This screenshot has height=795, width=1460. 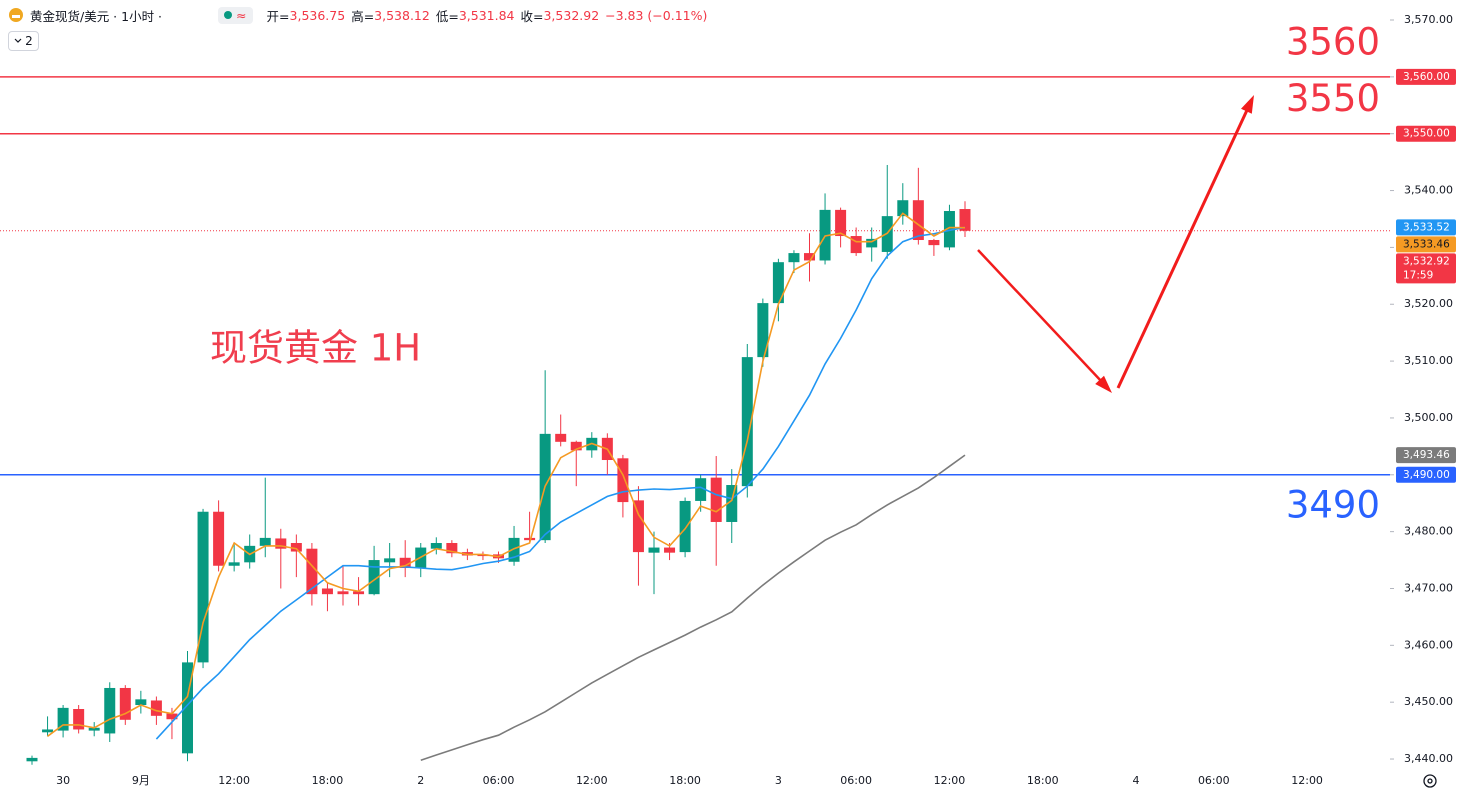 I want to click on gear, so click(x=1430, y=781).